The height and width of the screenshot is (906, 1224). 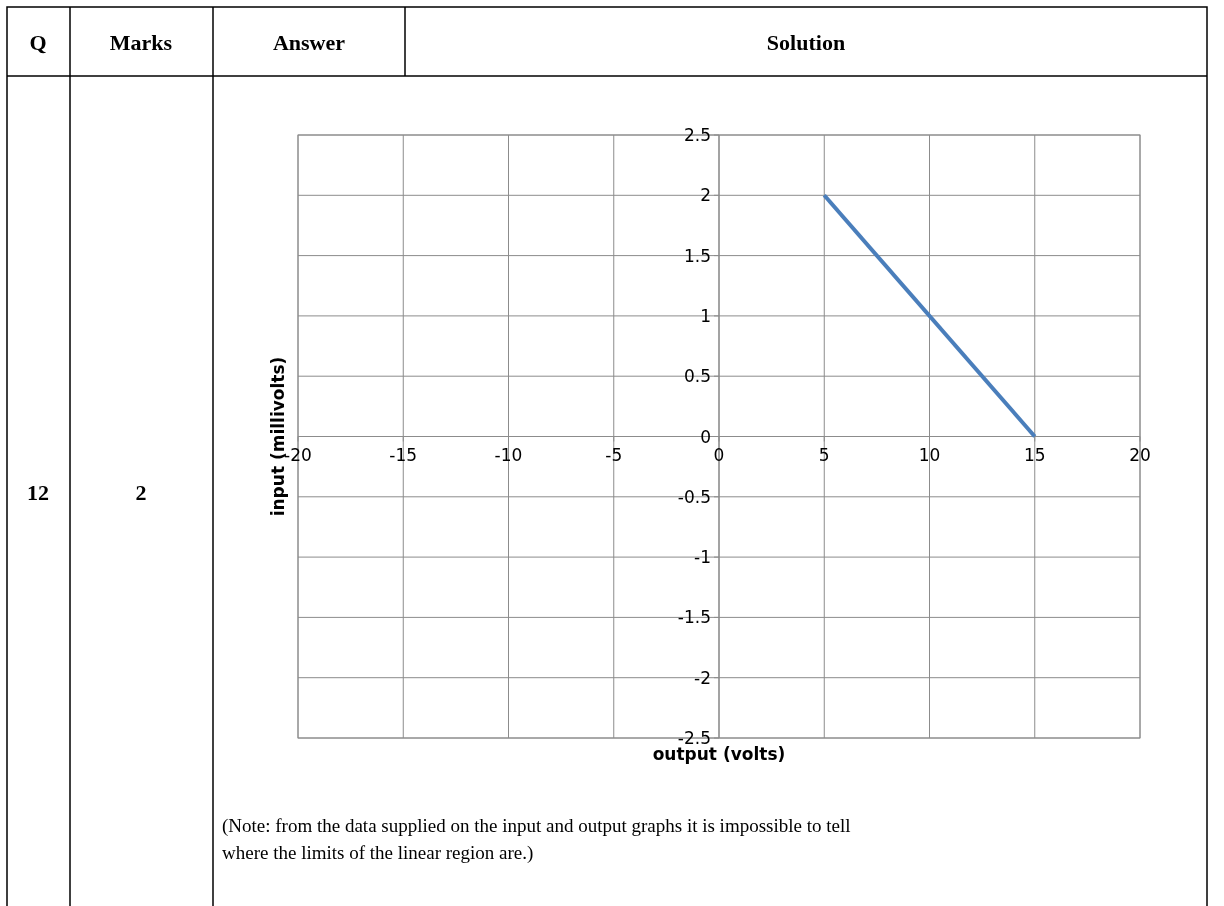 I want to click on text: 12, so click(x=38, y=492).